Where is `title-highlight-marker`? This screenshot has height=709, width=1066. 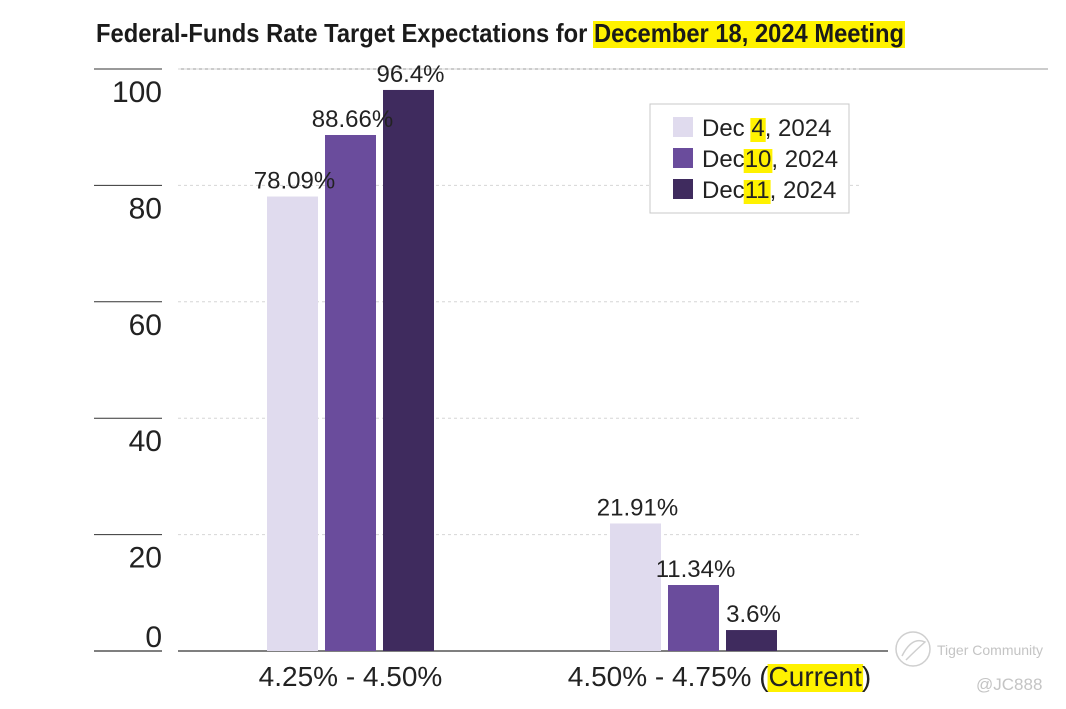 title-highlight-marker is located at coordinates (749, 34).